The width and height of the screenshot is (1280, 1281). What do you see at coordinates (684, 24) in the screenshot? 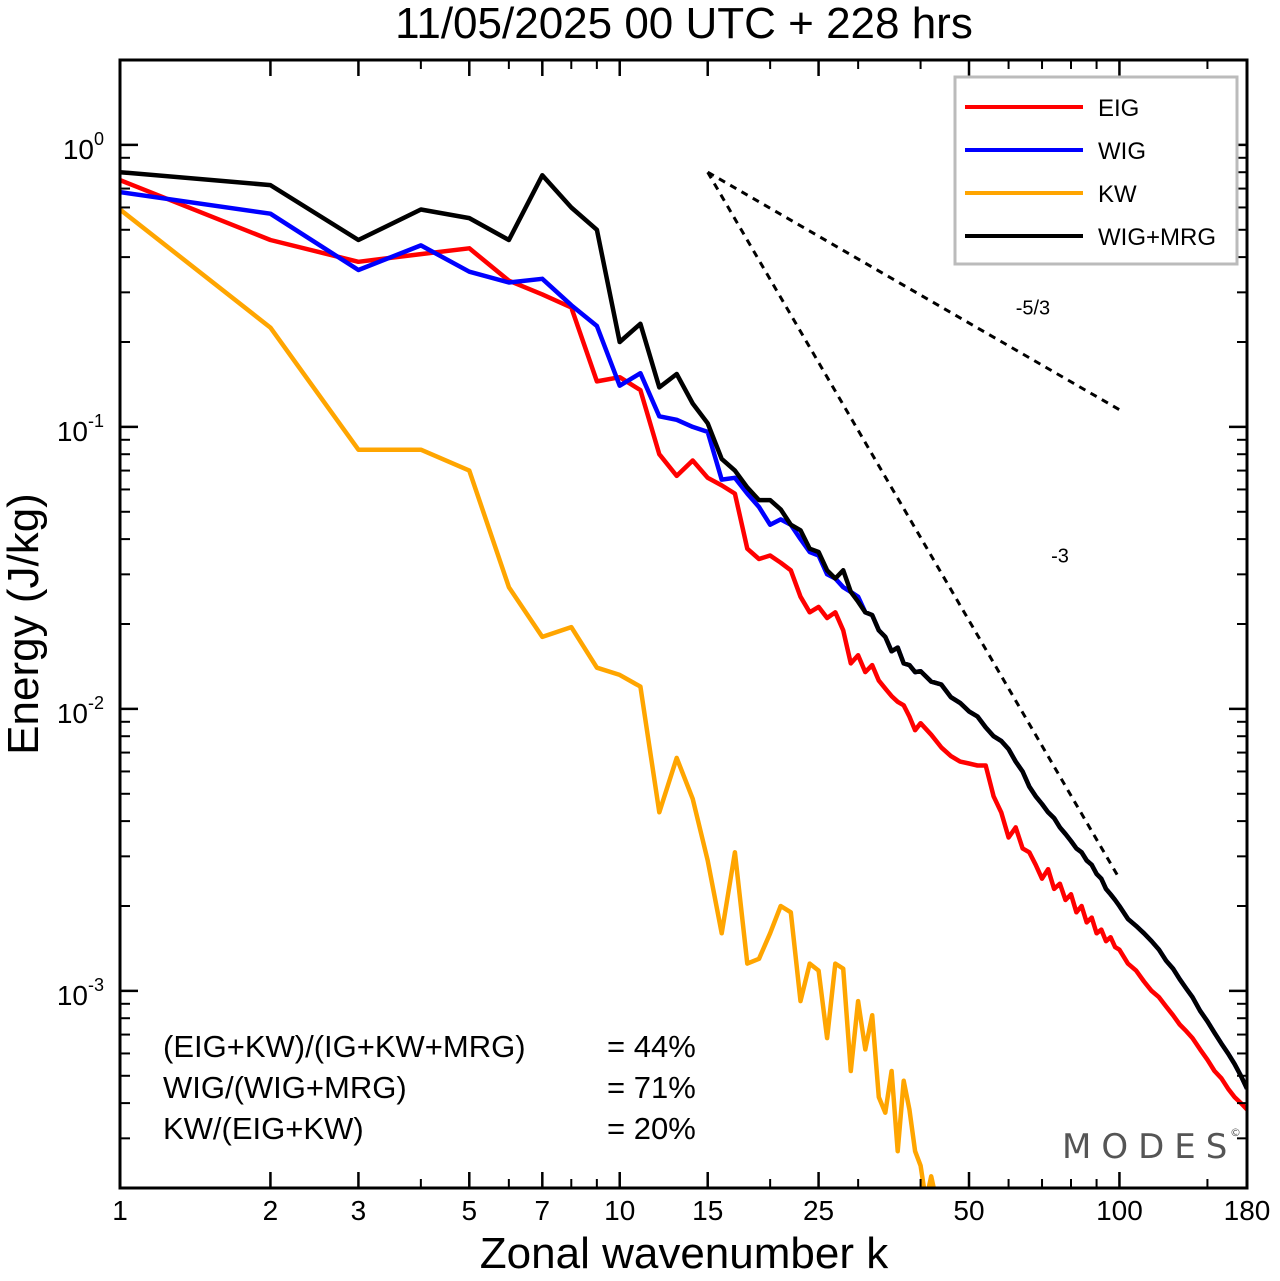
I see `chart-title: 11/05/2025 00 UTC + 228 hrs` at bounding box center [684, 24].